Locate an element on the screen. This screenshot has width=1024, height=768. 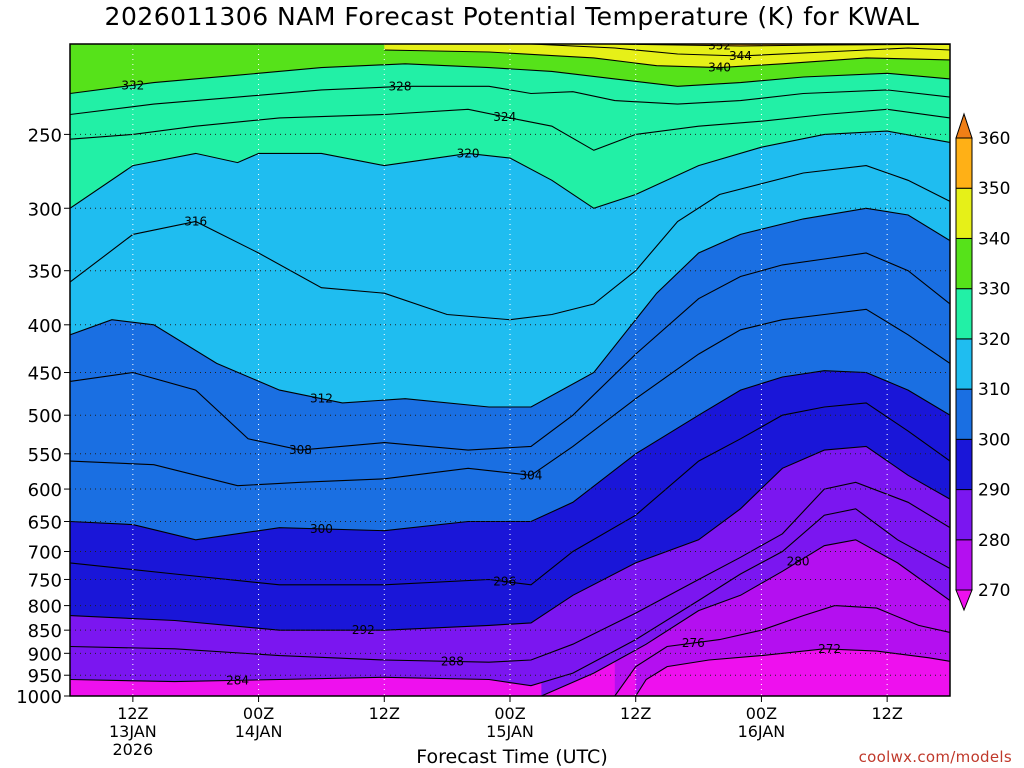
y-tick-label-250: 250 is located at coordinates (45, 135).